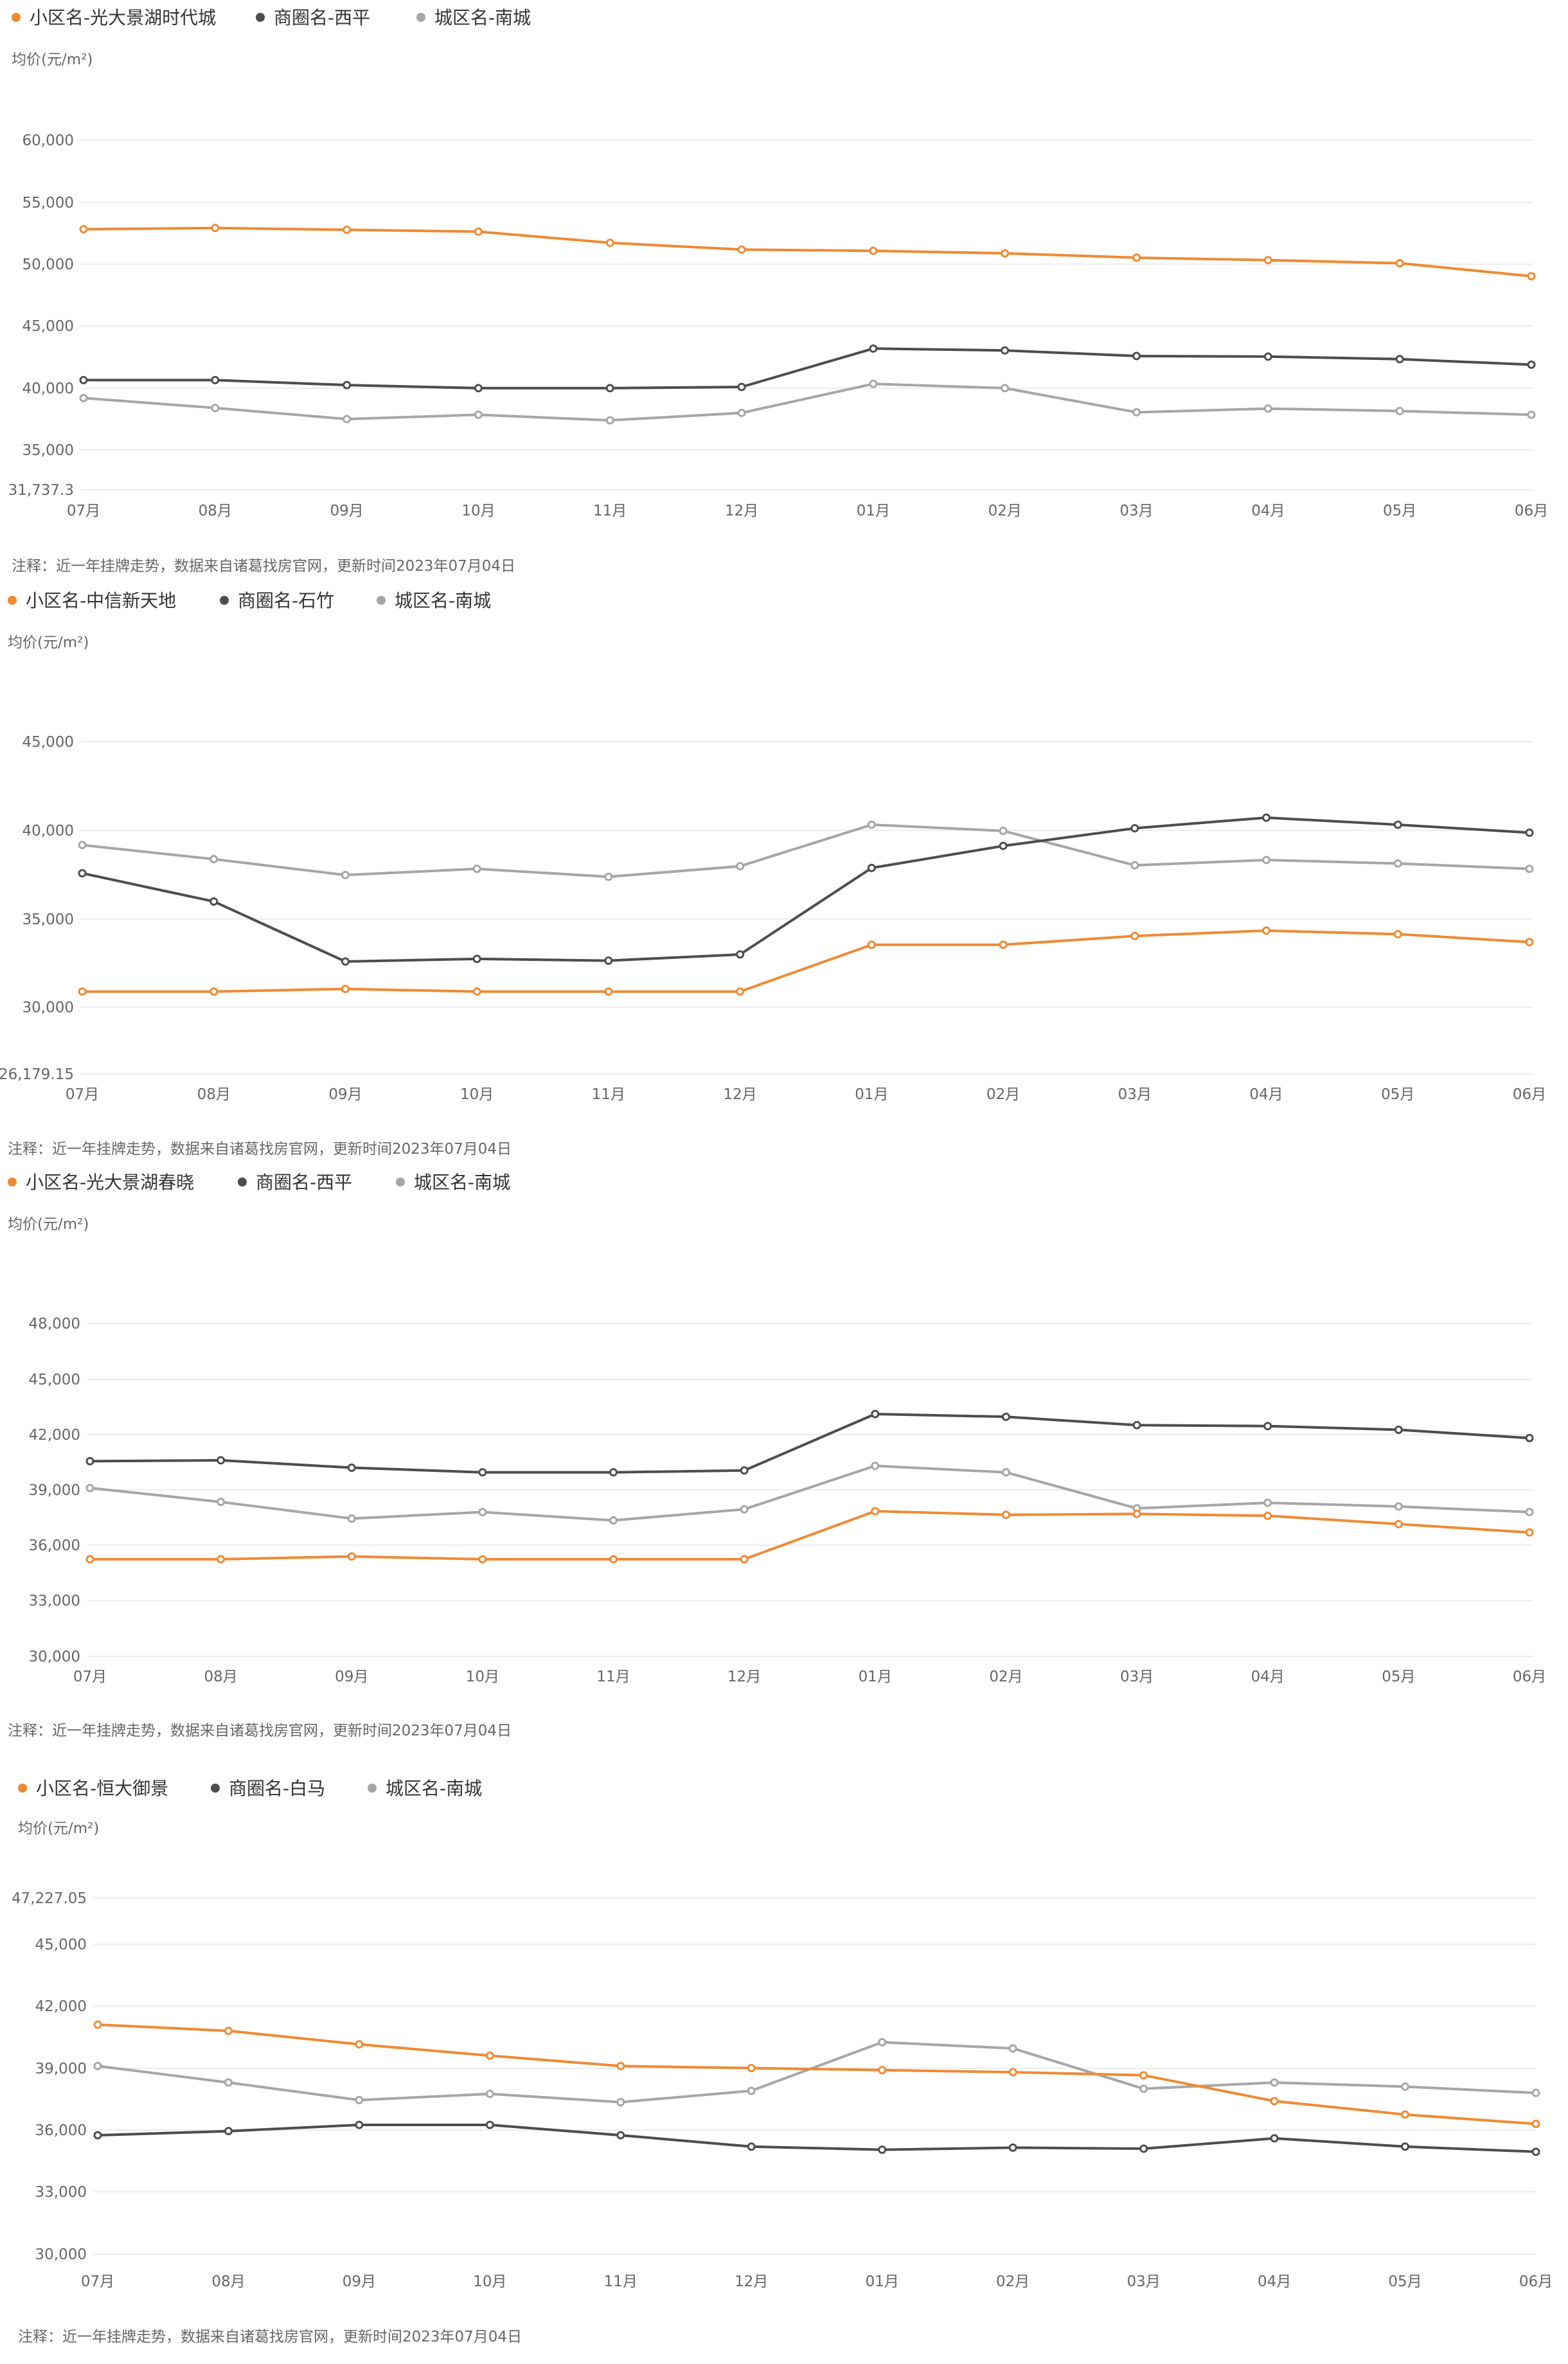 This screenshot has height=2364, width=1568. Describe the element at coordinates (93, 1788) in the screenshot. I see `legend-item: 小区名-恒大御景` at that location.